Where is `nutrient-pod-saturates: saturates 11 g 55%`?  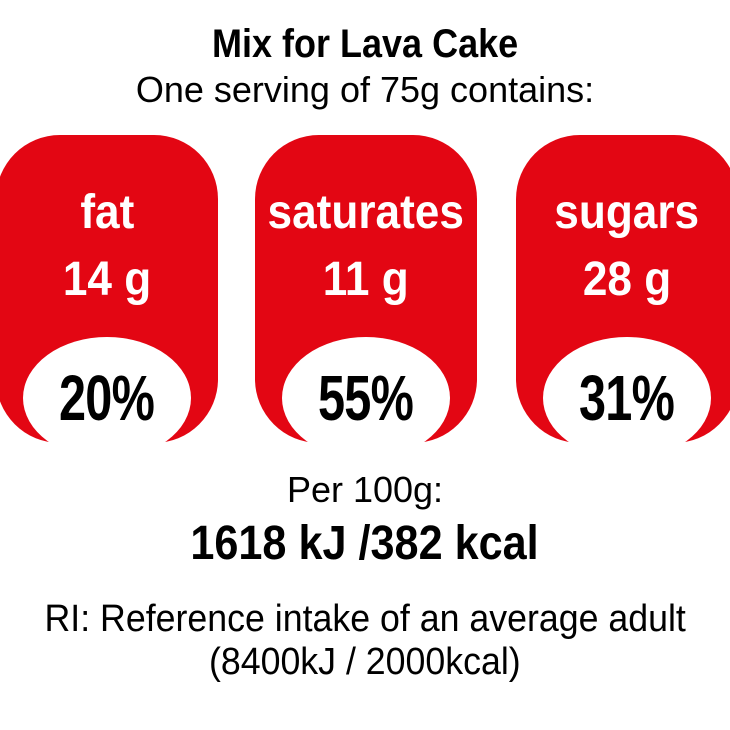 nutrient-pod-saturates: saturates 11 g 55% is located at coordinates (366, 297).